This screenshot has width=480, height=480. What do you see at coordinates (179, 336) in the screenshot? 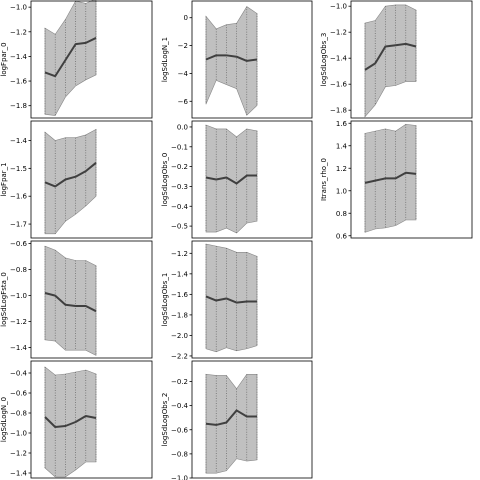
I see `y-tick-label: −2.0` at bounding box center [179, 336].